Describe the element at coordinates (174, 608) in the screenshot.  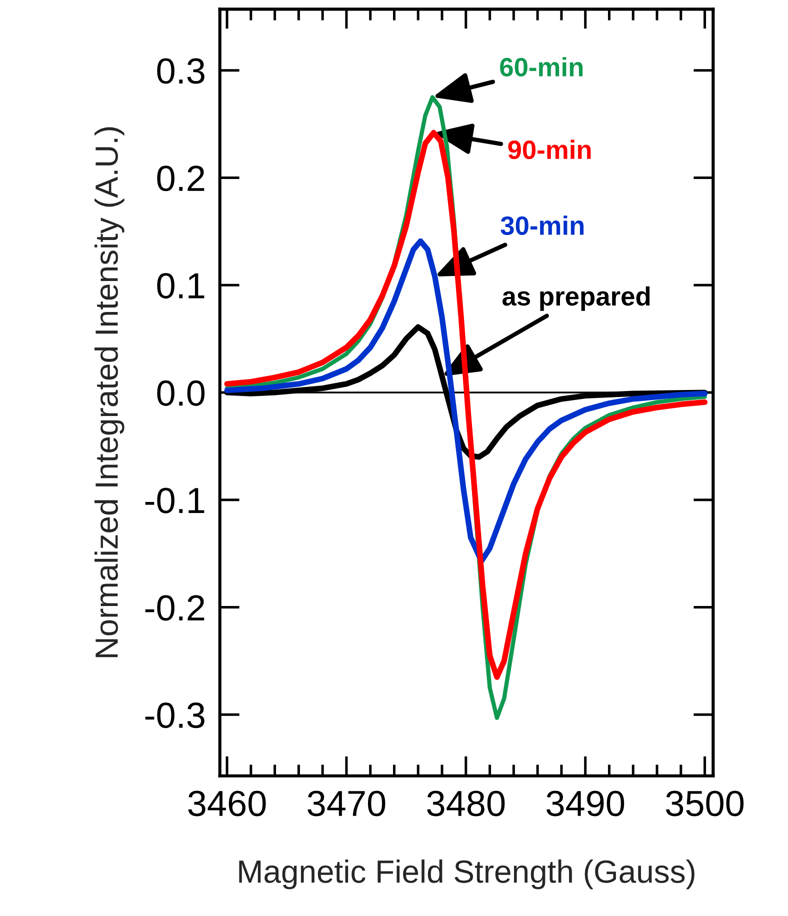
I see `y-tick-label: -0.2` at that location.